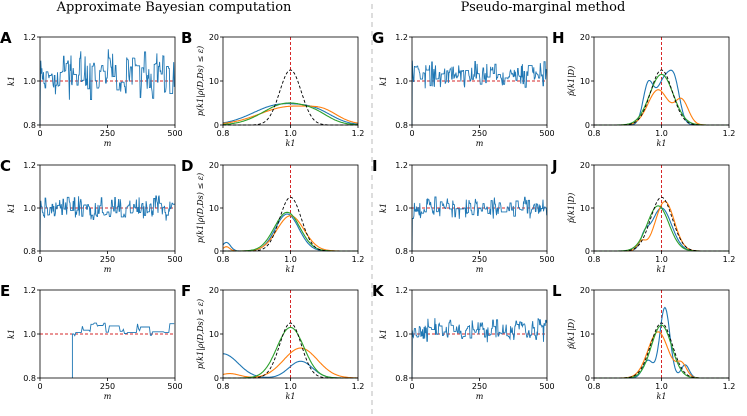  What do you see at coordinates (383, 334) in the screenshot?
I see `y-axis-label: k1` at bounding box center [383, 334].